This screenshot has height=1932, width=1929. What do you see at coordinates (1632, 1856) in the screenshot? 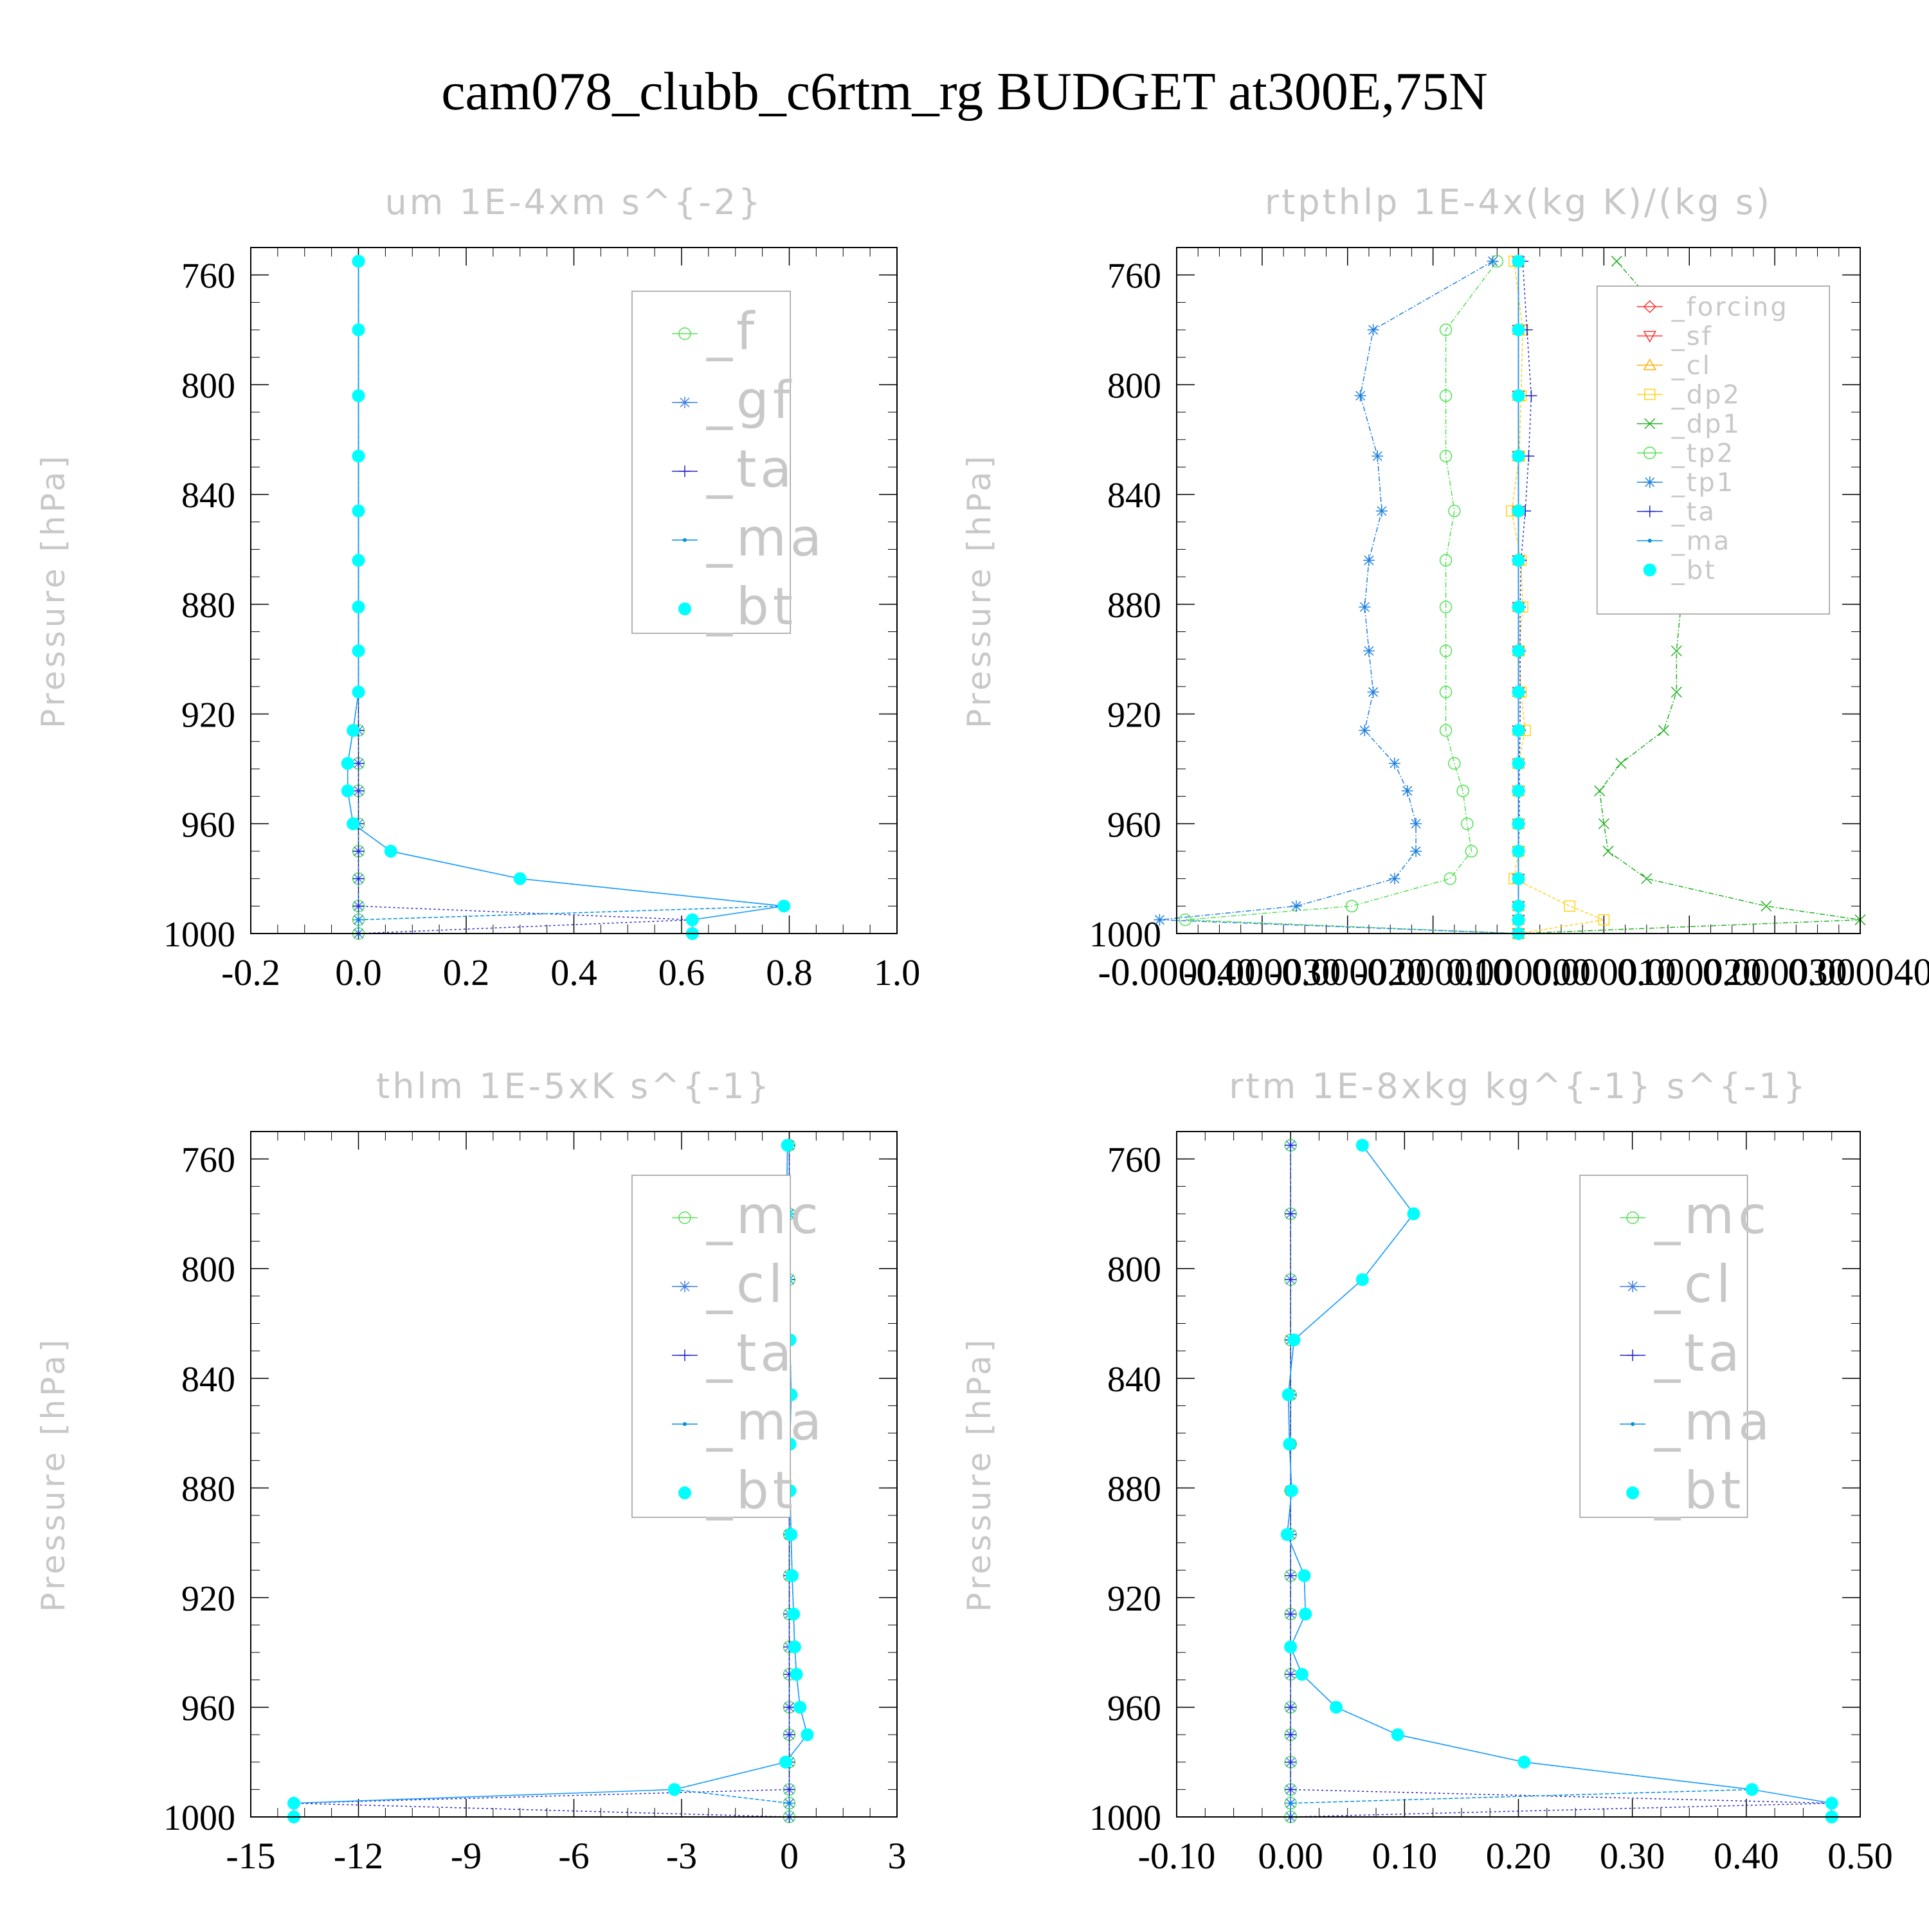
I see `x-tick-label: 0.30` at bounding box center [1632, 1856].